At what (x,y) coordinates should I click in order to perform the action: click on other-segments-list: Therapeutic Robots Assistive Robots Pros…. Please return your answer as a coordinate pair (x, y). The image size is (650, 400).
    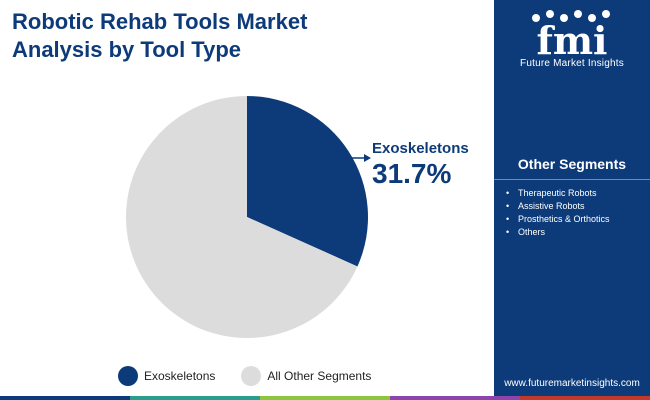
    Looking at the image, I should click on (557, 213).